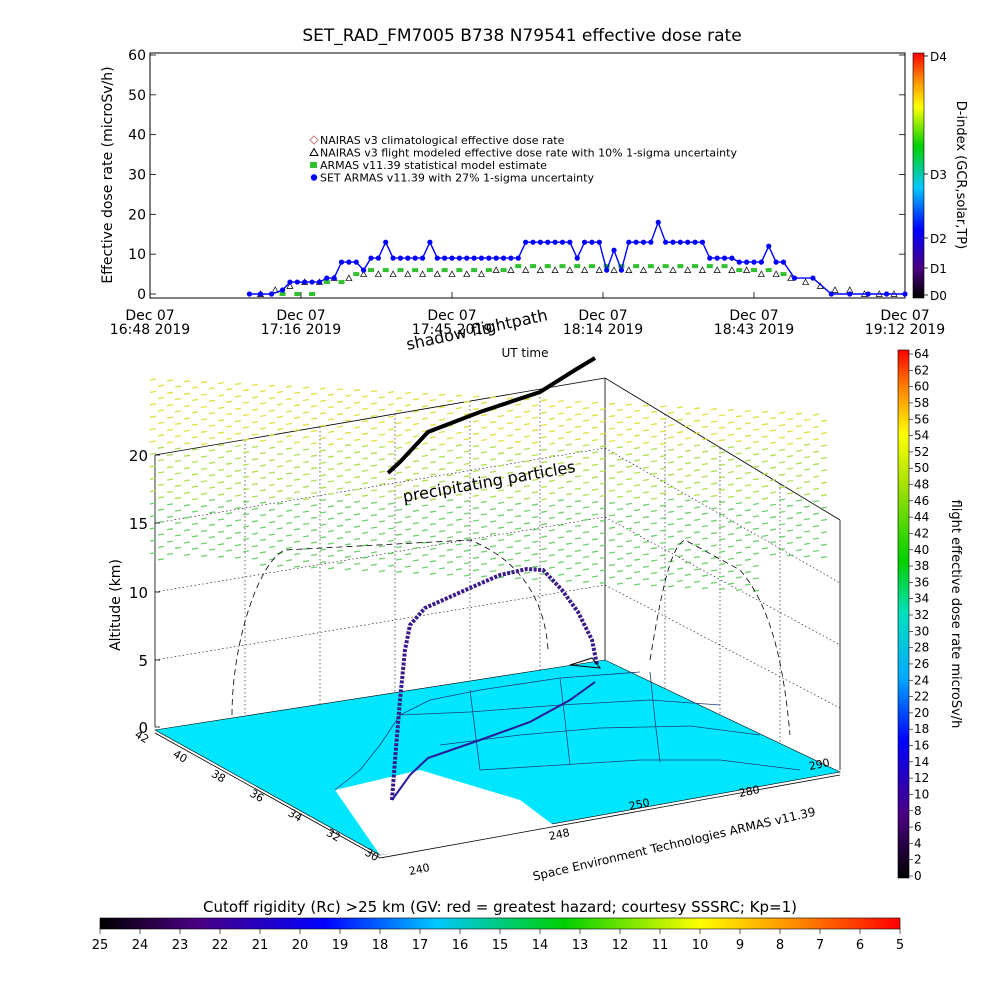 This screenshot has width=1000, height=1004. Describe the element at coordinates (314, 140) in the screenshot. I see `legend-diamond-icon` at that location.